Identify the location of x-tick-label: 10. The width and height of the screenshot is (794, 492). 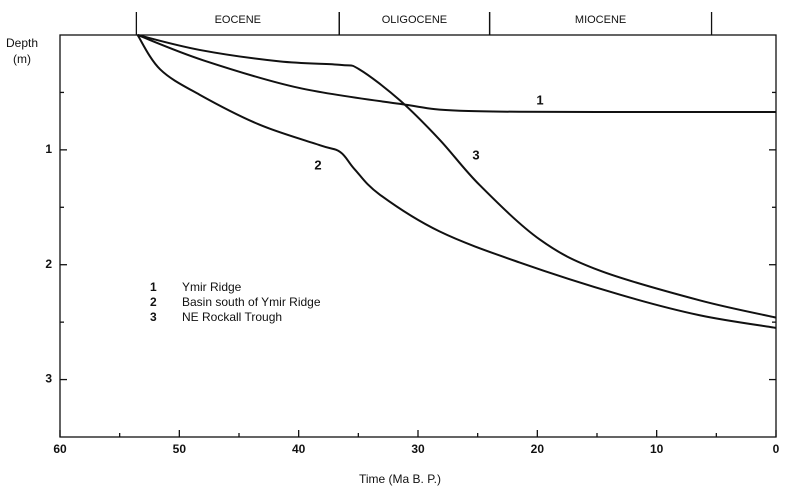
(657, 449).